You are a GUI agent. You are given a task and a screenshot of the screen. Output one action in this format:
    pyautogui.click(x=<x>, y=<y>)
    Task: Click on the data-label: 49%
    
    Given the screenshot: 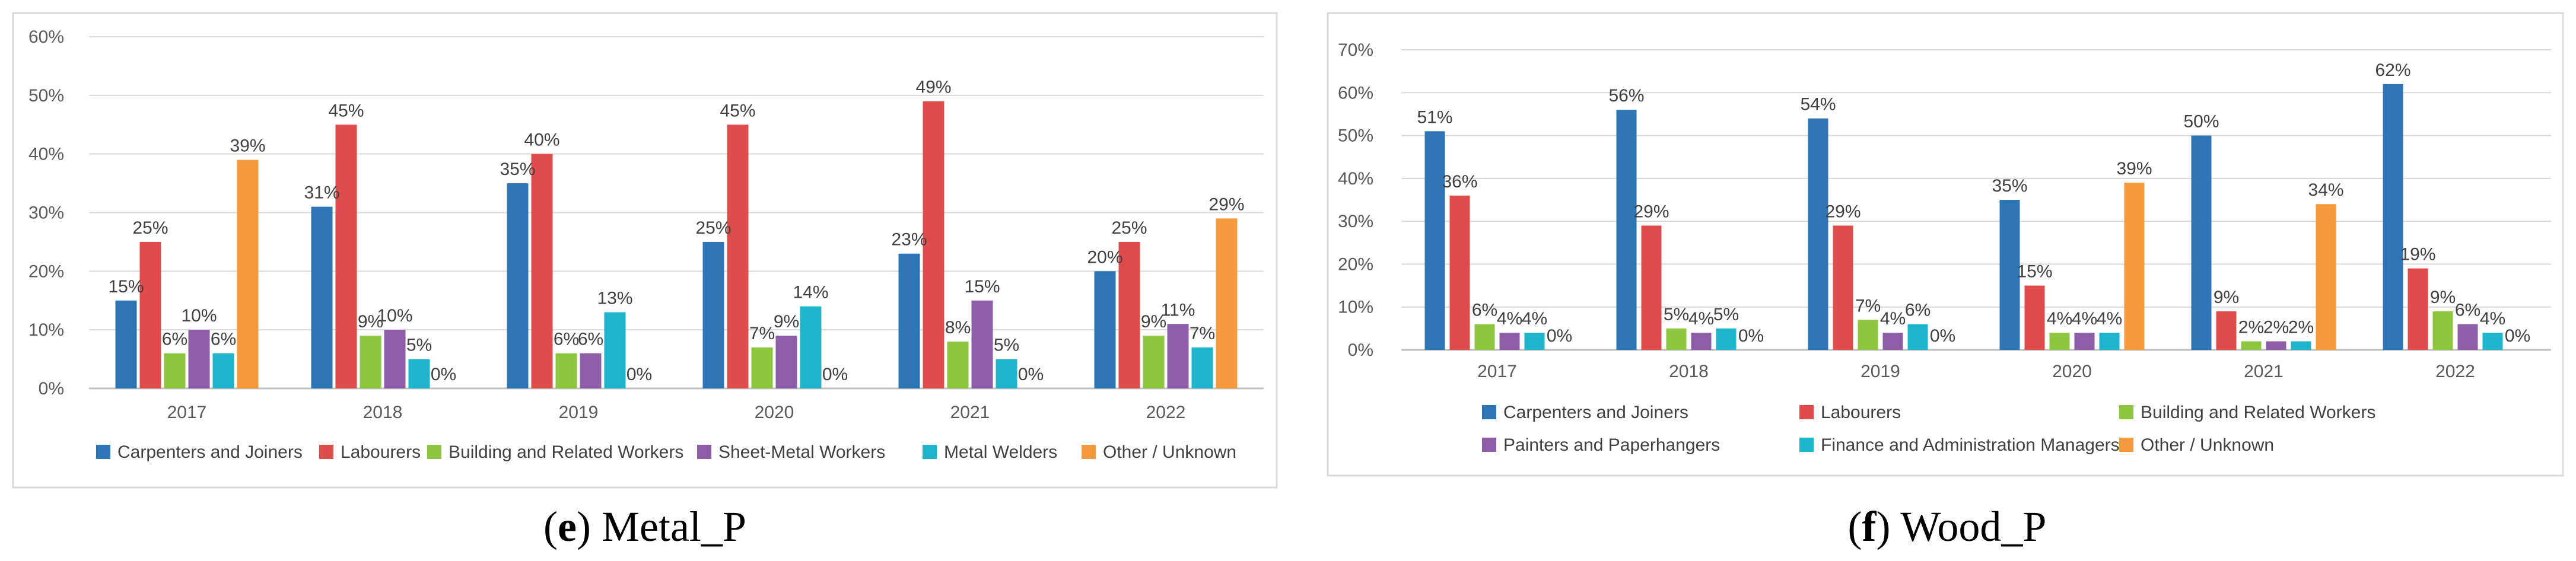 What is the action you would take?
    pyautogui.click(x=933, y=88)
    